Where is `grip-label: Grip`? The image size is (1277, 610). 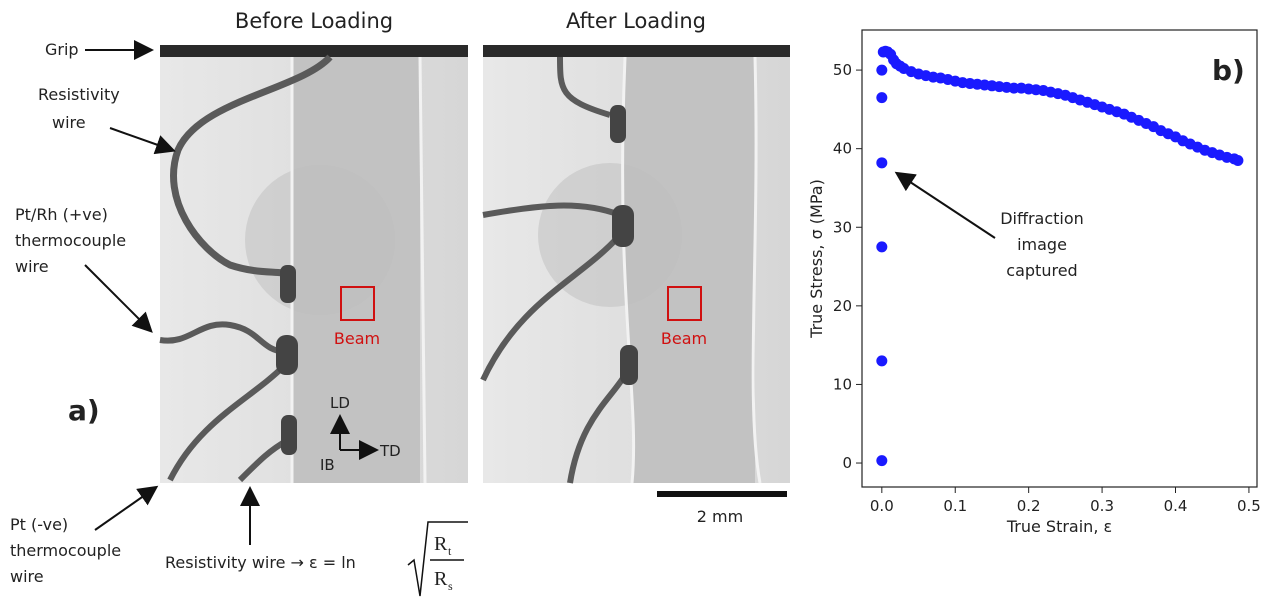 grip-label: Grip is located at coordinates (62, 49).